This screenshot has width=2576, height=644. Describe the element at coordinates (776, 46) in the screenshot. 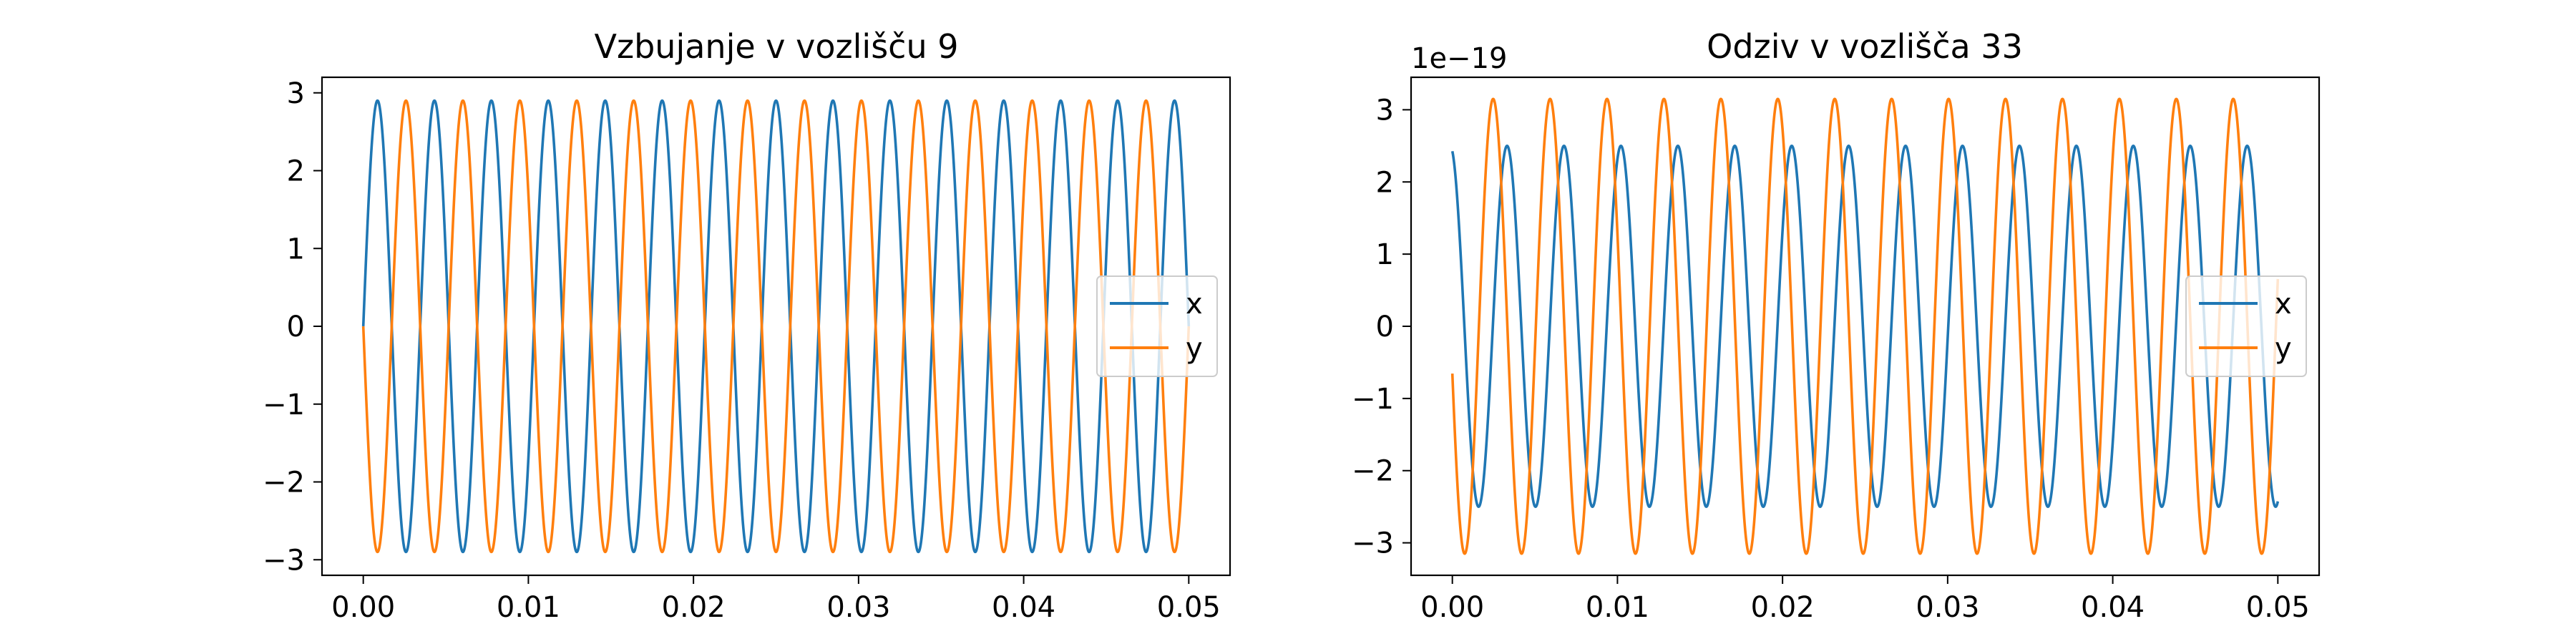

I see `chart-title: Vzbujanje v vozlišču 9` at that location.